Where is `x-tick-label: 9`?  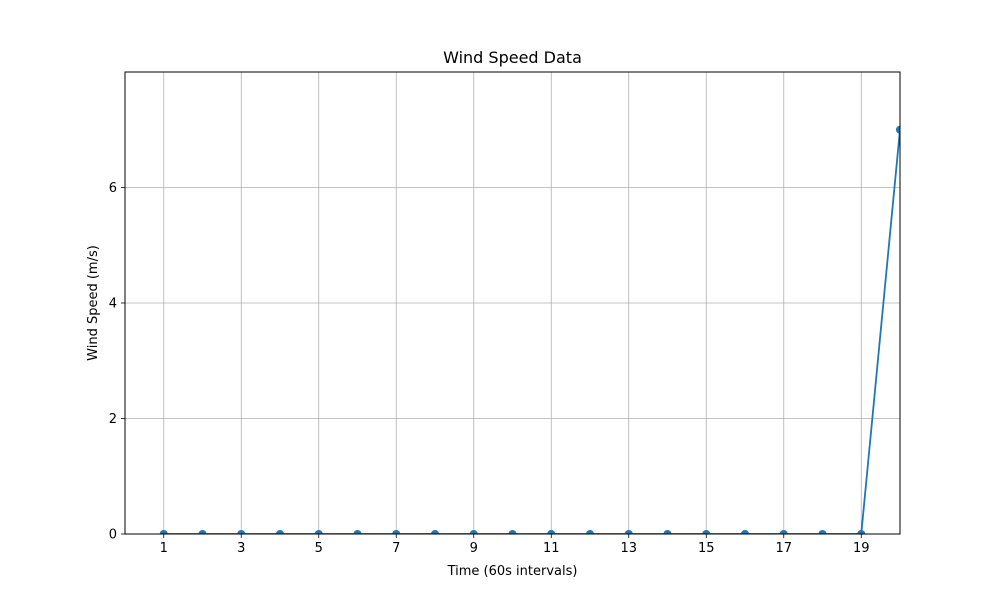 x-tick-label: 9 is located at coordinates (474, 548).